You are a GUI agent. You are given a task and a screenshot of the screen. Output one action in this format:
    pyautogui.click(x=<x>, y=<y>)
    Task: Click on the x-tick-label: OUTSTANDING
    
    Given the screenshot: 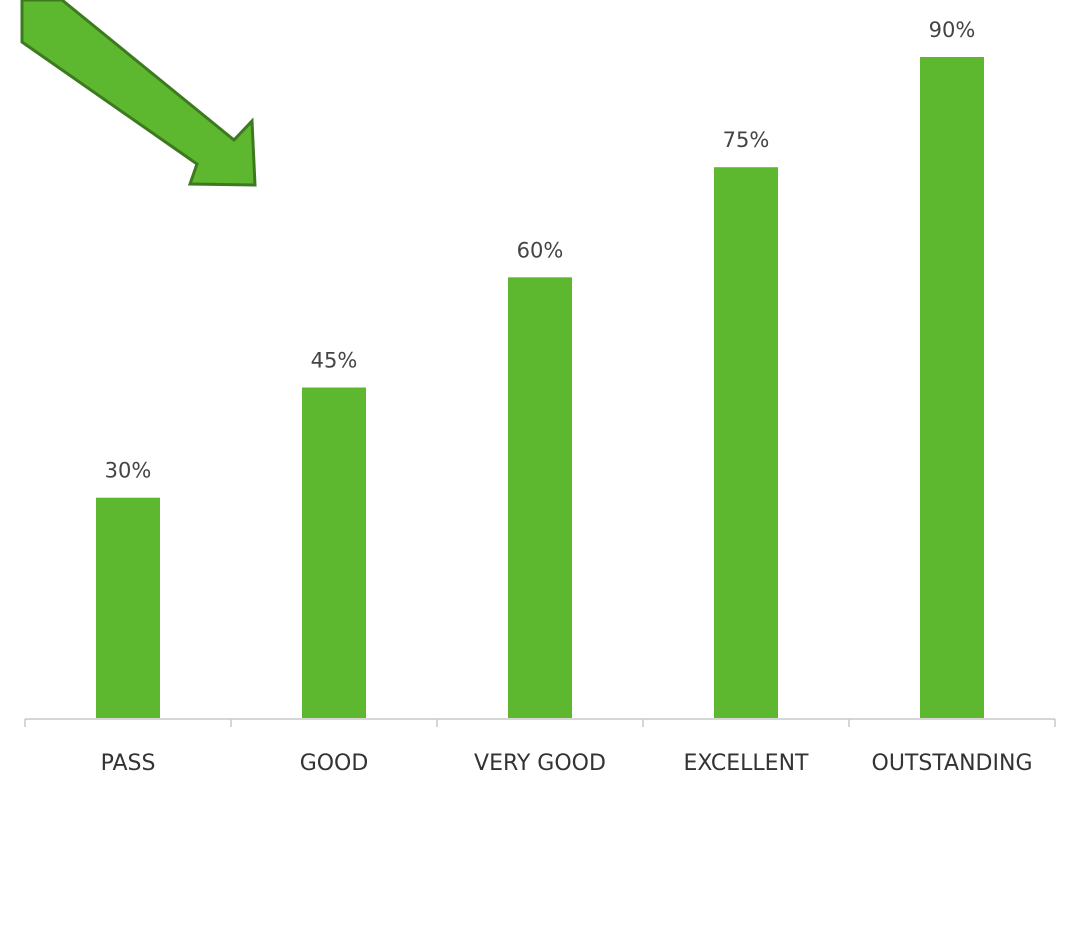 What is the action you would take?
    pyautogui.click(x=952, y=763)
    